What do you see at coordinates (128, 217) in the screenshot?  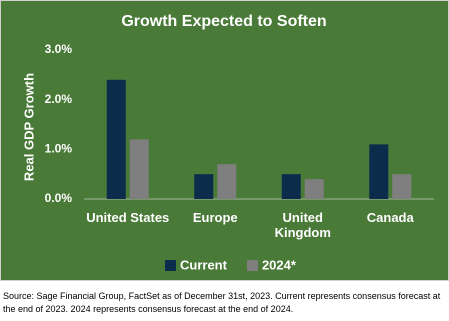 I see `x-tick-label: United States` at bounding box center [128, 217].